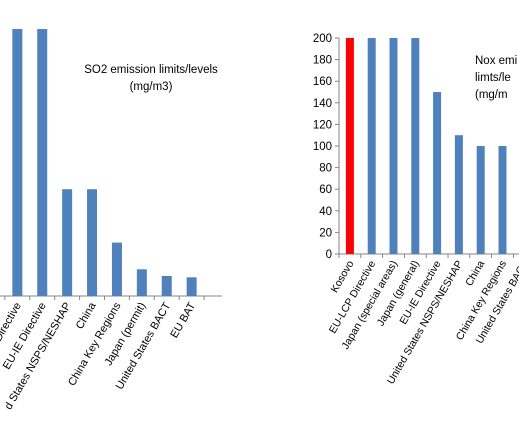  Describe the element at coordinates (322, 82) in the screenshot. I see `nox-y-tick-label: 160` at that location.